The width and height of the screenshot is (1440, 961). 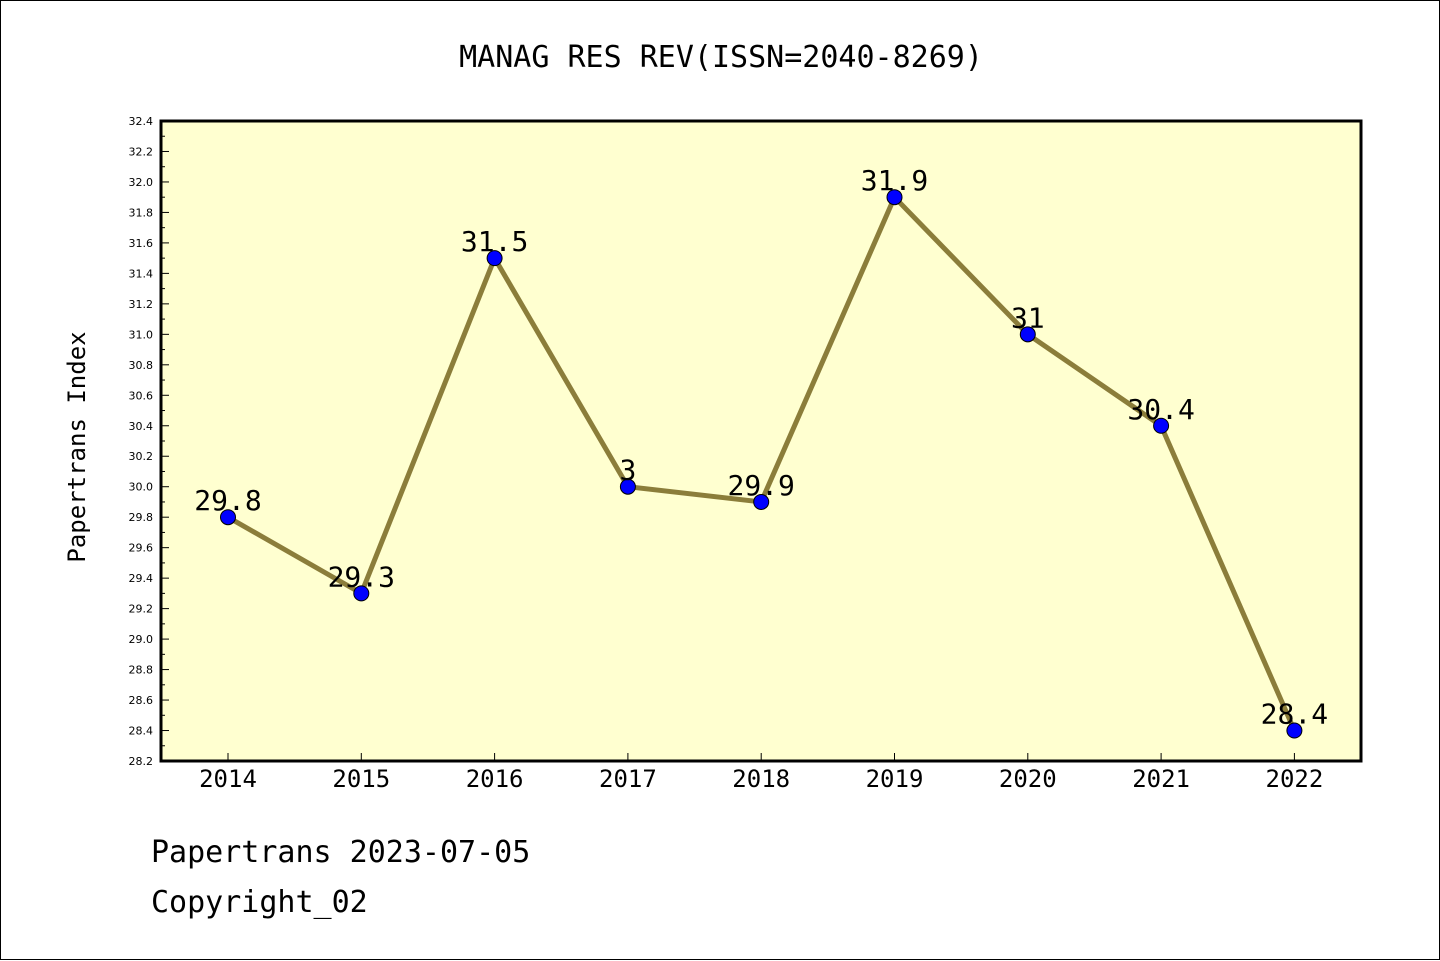 I want to click on y-tick-label: 28.6, so click(x=141, y=700).